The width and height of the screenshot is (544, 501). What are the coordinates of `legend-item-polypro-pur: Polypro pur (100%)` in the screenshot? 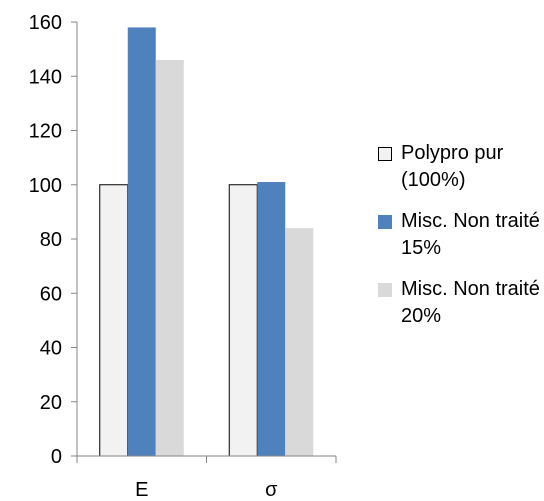 It's located at (460, 167).